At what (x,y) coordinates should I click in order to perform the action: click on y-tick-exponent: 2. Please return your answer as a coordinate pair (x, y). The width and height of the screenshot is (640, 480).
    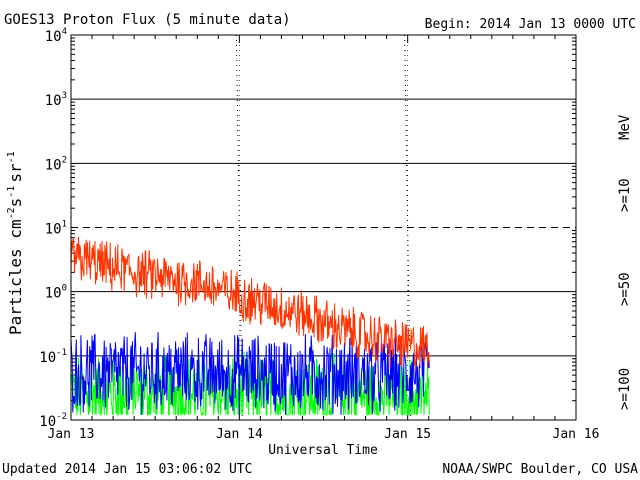
    Looking at the image, I should click on (64, 160).